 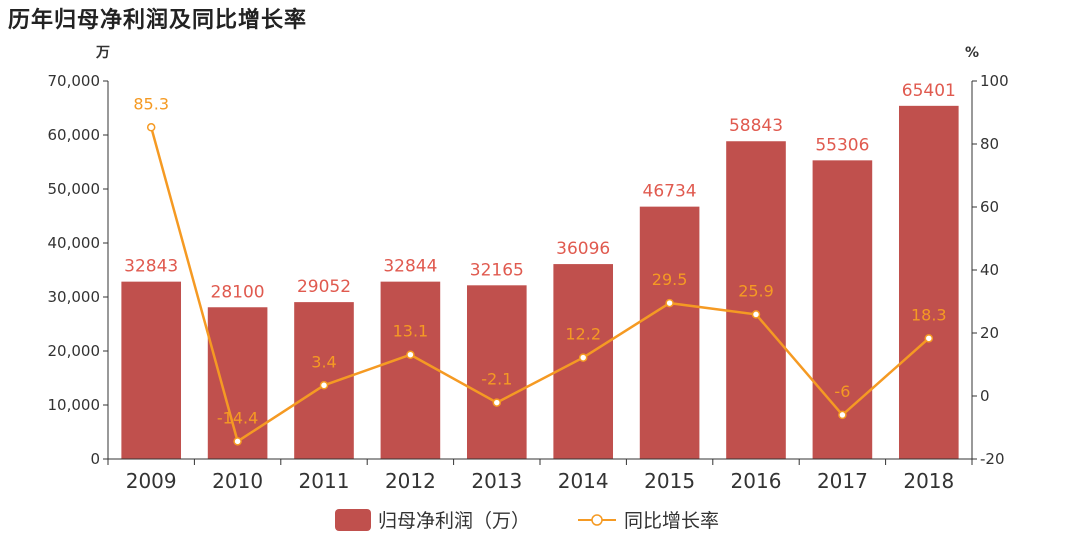 What do you see at coordinates (410, 370) in the screenshot?
I see `bar-2012` at bounding box center [410, 370].